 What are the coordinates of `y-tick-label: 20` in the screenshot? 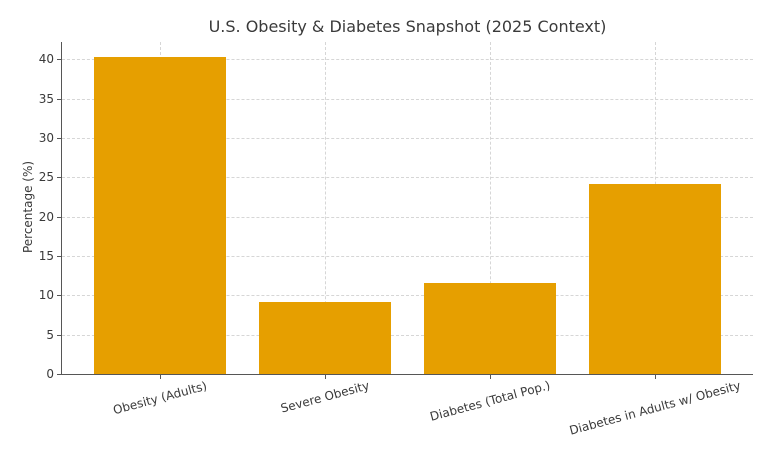 It's located at (46, 216).